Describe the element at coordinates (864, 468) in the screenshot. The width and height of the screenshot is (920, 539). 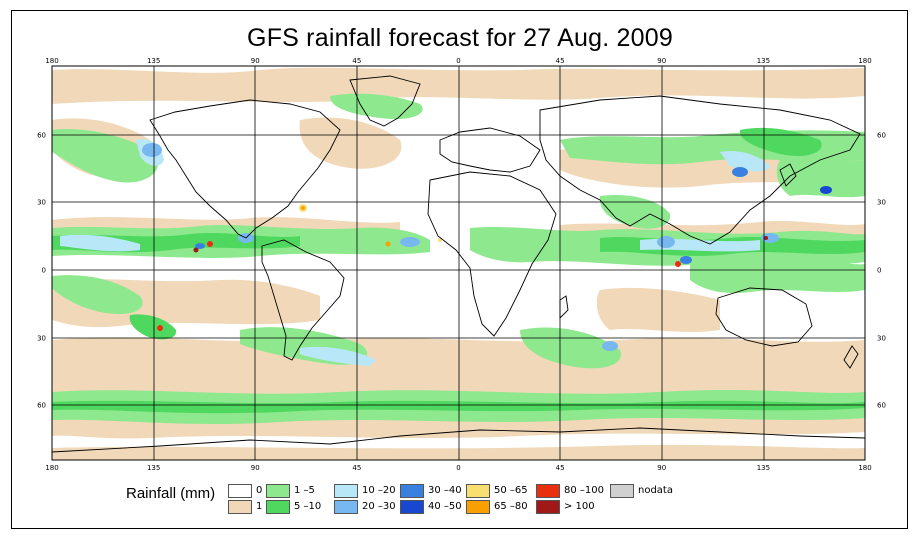
I see `lon-tick-bottom-8: 180` at that location.